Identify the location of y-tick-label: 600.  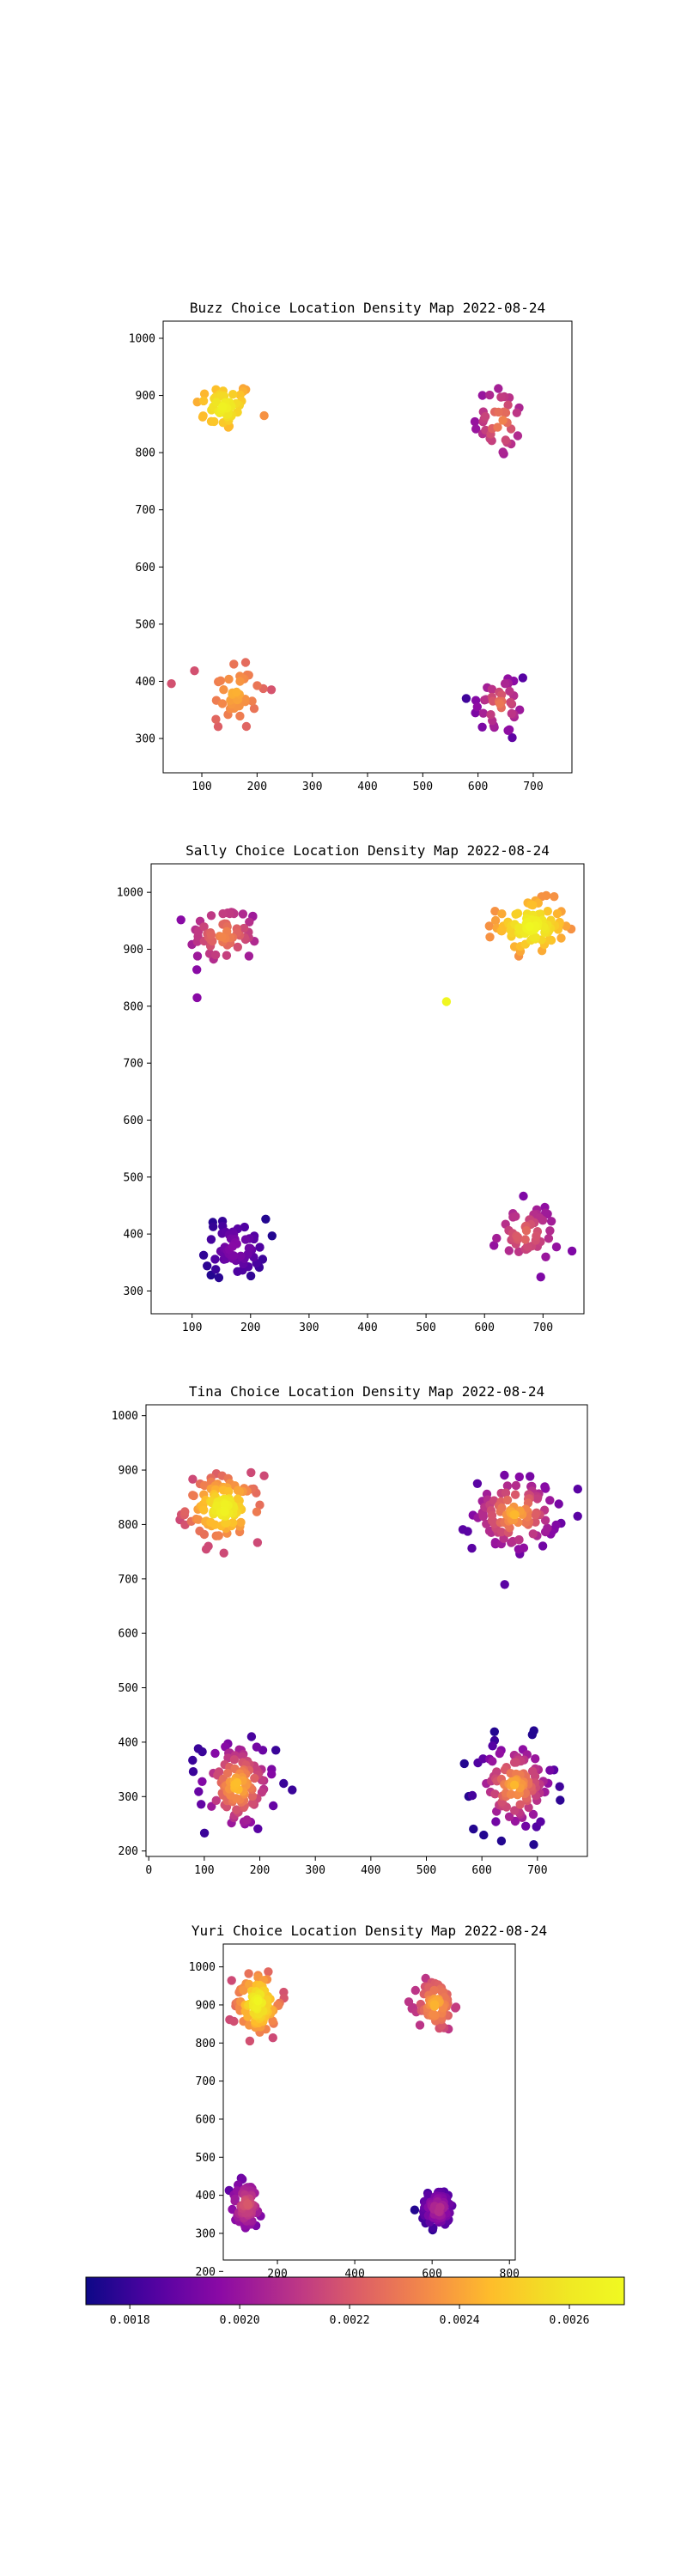
(206, 2119).